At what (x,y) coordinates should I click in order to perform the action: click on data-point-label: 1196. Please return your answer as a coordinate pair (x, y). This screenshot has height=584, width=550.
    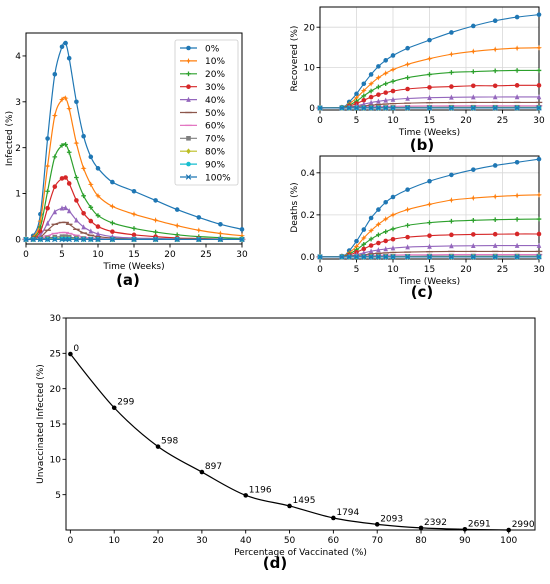
    Looking at the image, I should click on (260, 490).